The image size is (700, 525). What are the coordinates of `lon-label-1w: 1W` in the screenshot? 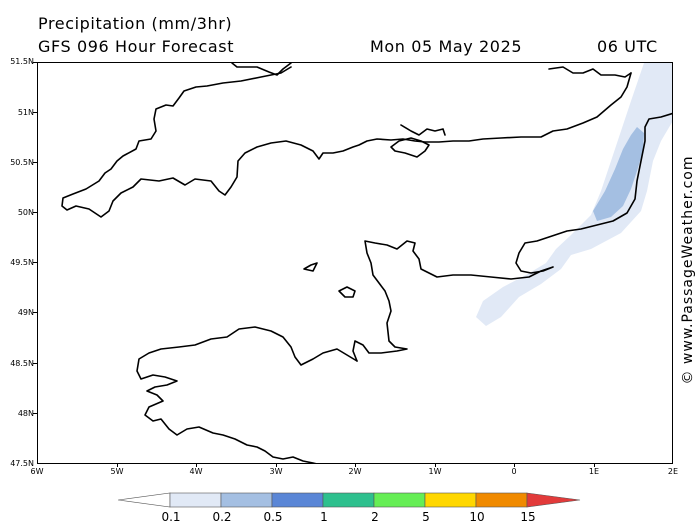 It's located at (435, 471).